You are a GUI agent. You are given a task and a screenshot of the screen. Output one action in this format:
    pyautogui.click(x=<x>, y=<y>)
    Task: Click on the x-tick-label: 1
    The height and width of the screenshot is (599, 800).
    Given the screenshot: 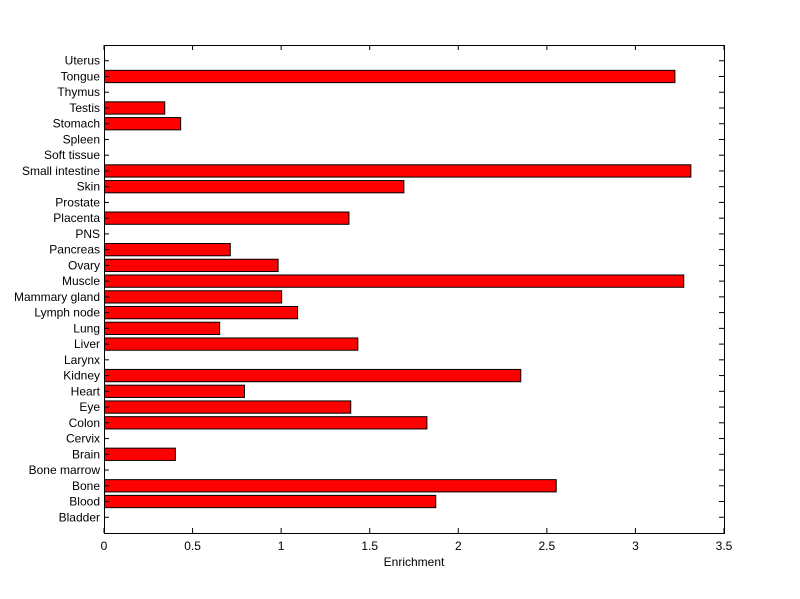 What is the action you would take?
    pyautogui.click(x=281, y=546)
    